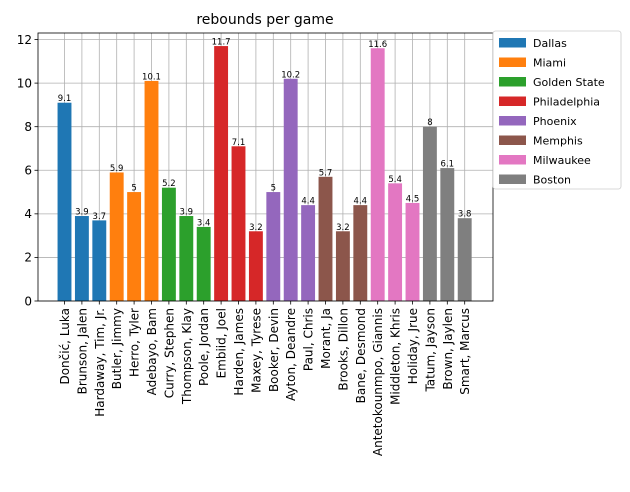  What do you see at coordinates (239, 143) in the screenshot?
I see `bar-value-label: 7.1` at bounding box center [239, 143].